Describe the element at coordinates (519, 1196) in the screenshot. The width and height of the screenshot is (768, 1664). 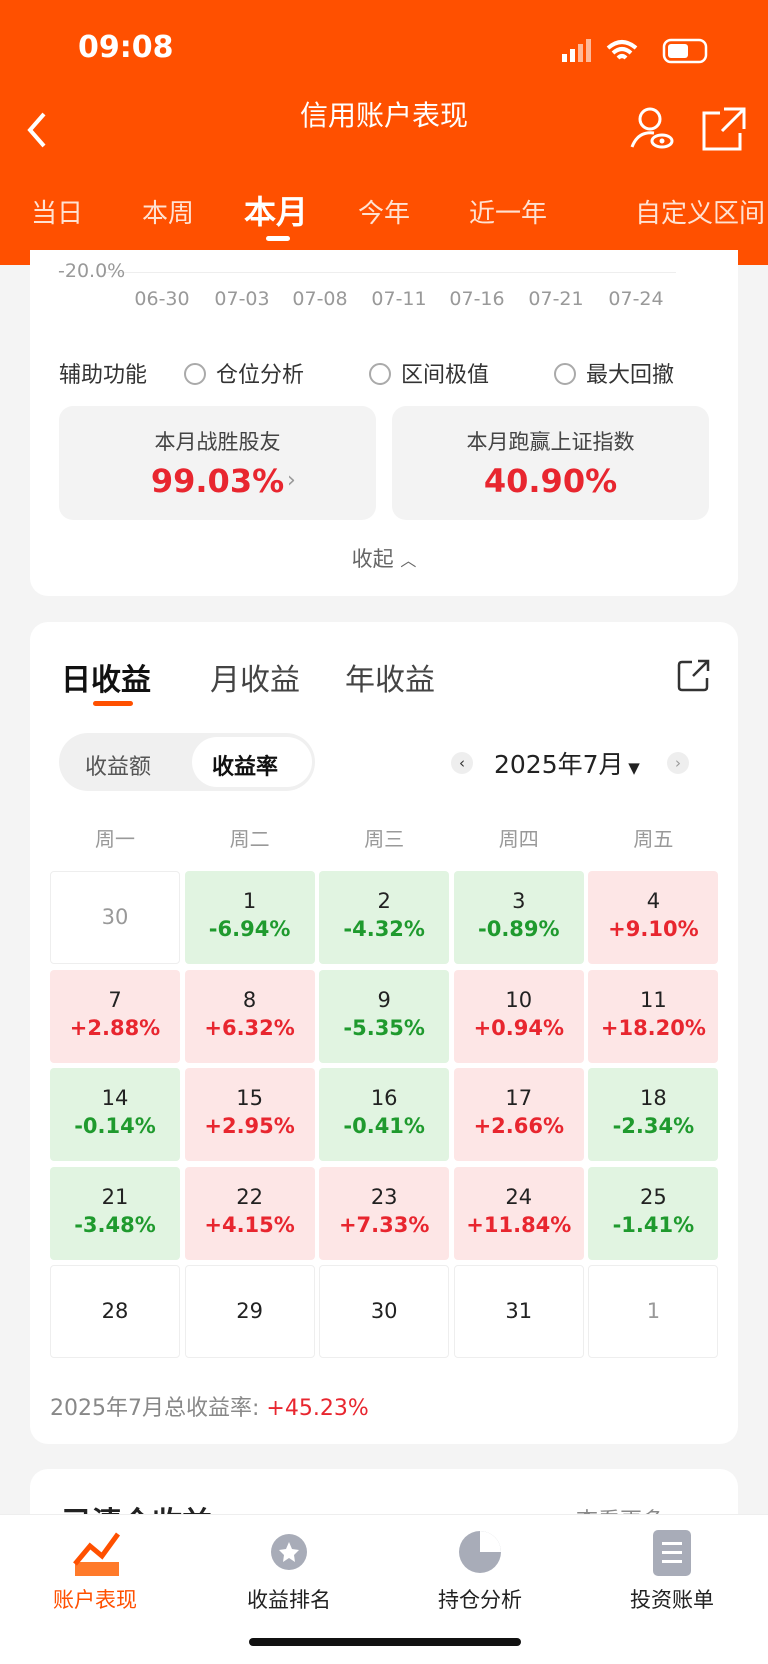
I see `day-number: 24` at that location.